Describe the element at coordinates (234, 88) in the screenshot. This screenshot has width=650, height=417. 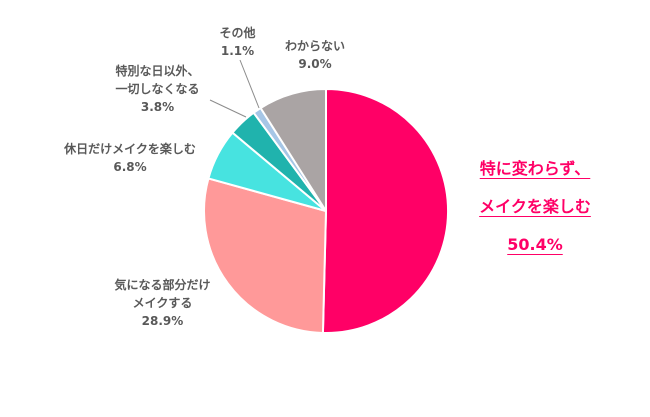
I see `leader-lines` at that location.